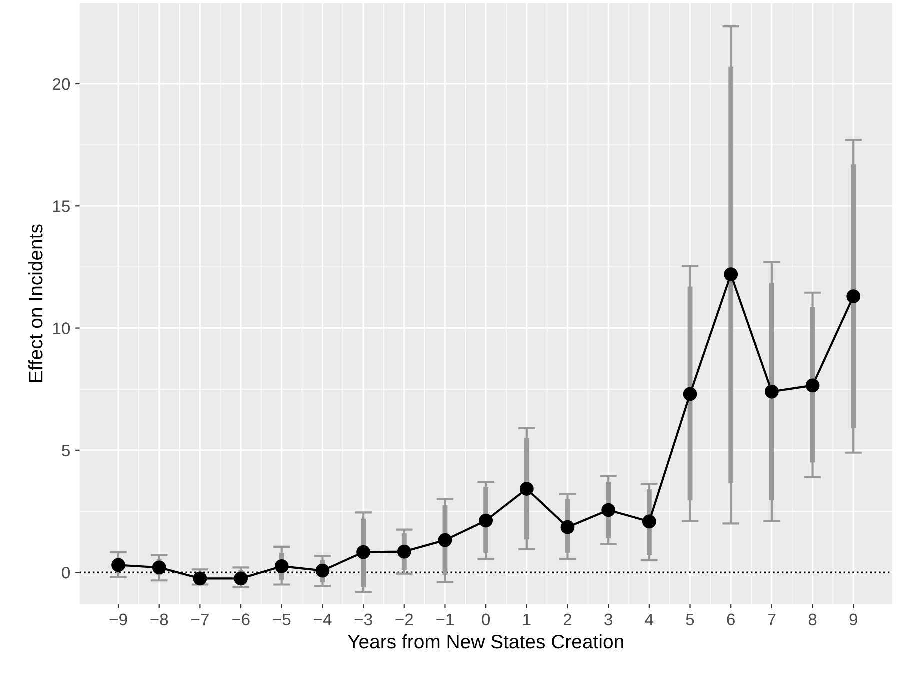  Describe the element at coordinates (61, 206) in the screenshot. I see `y-tick-label: 15` at that location.